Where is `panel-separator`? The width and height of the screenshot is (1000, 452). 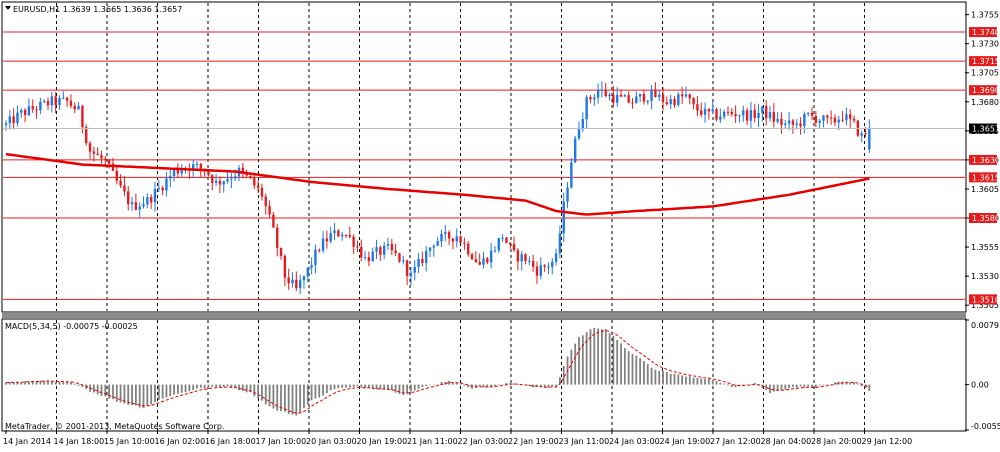
panel-separator is located at coordinates (484, 315).